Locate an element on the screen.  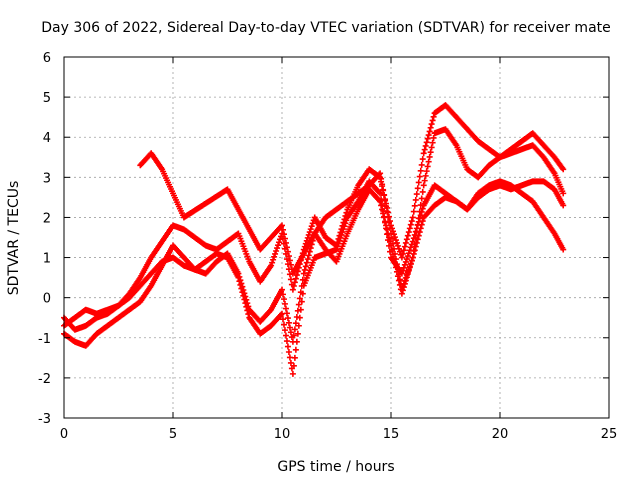
y-tick-label: 4 is located at coordinates (47, 138).